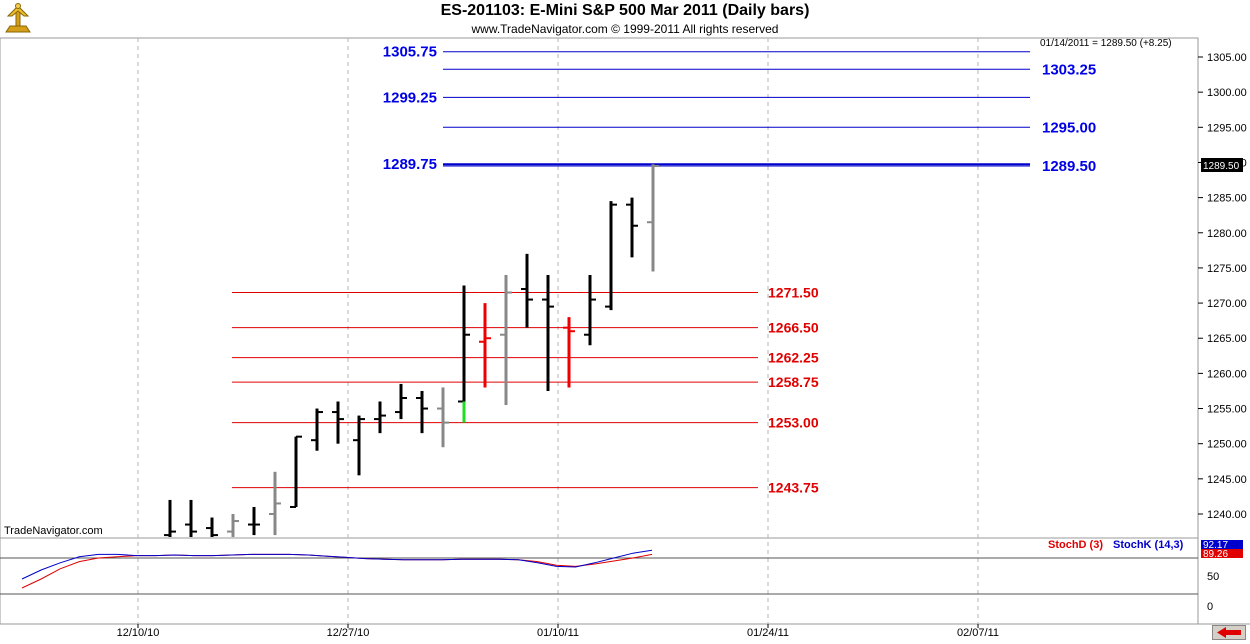  Describe the element at coordinates (978, 633) in the screenshot. I see `x-tick-label: 02/07/11` at that location.